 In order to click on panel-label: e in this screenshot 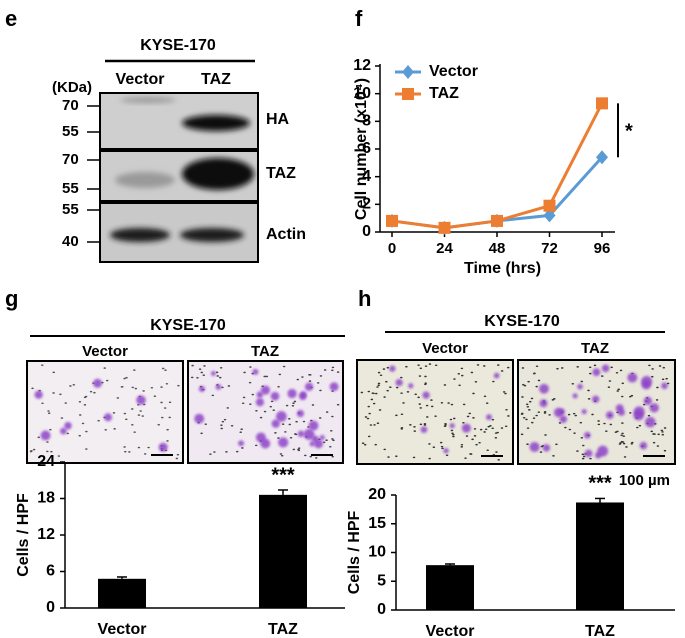, I will do `click(11, 18)`.